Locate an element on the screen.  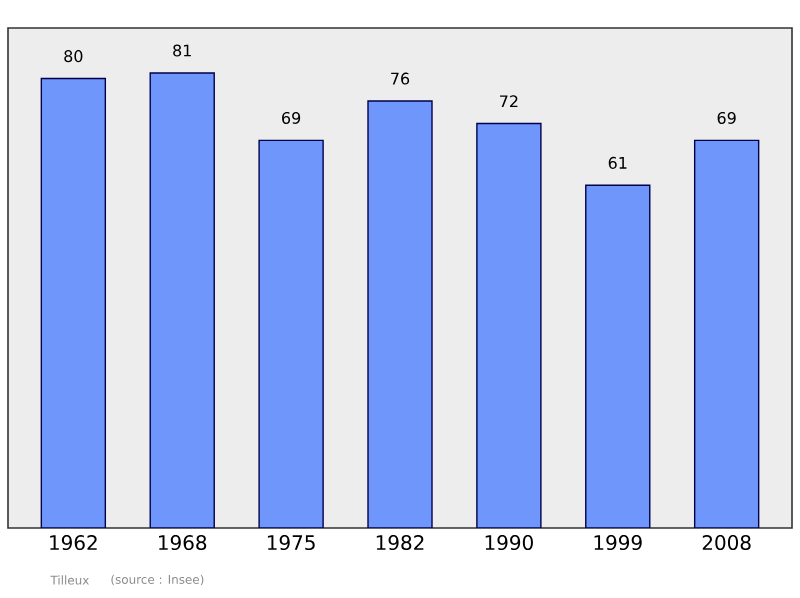
x-tick-label: 1999 is located at coordinates (618, 543).